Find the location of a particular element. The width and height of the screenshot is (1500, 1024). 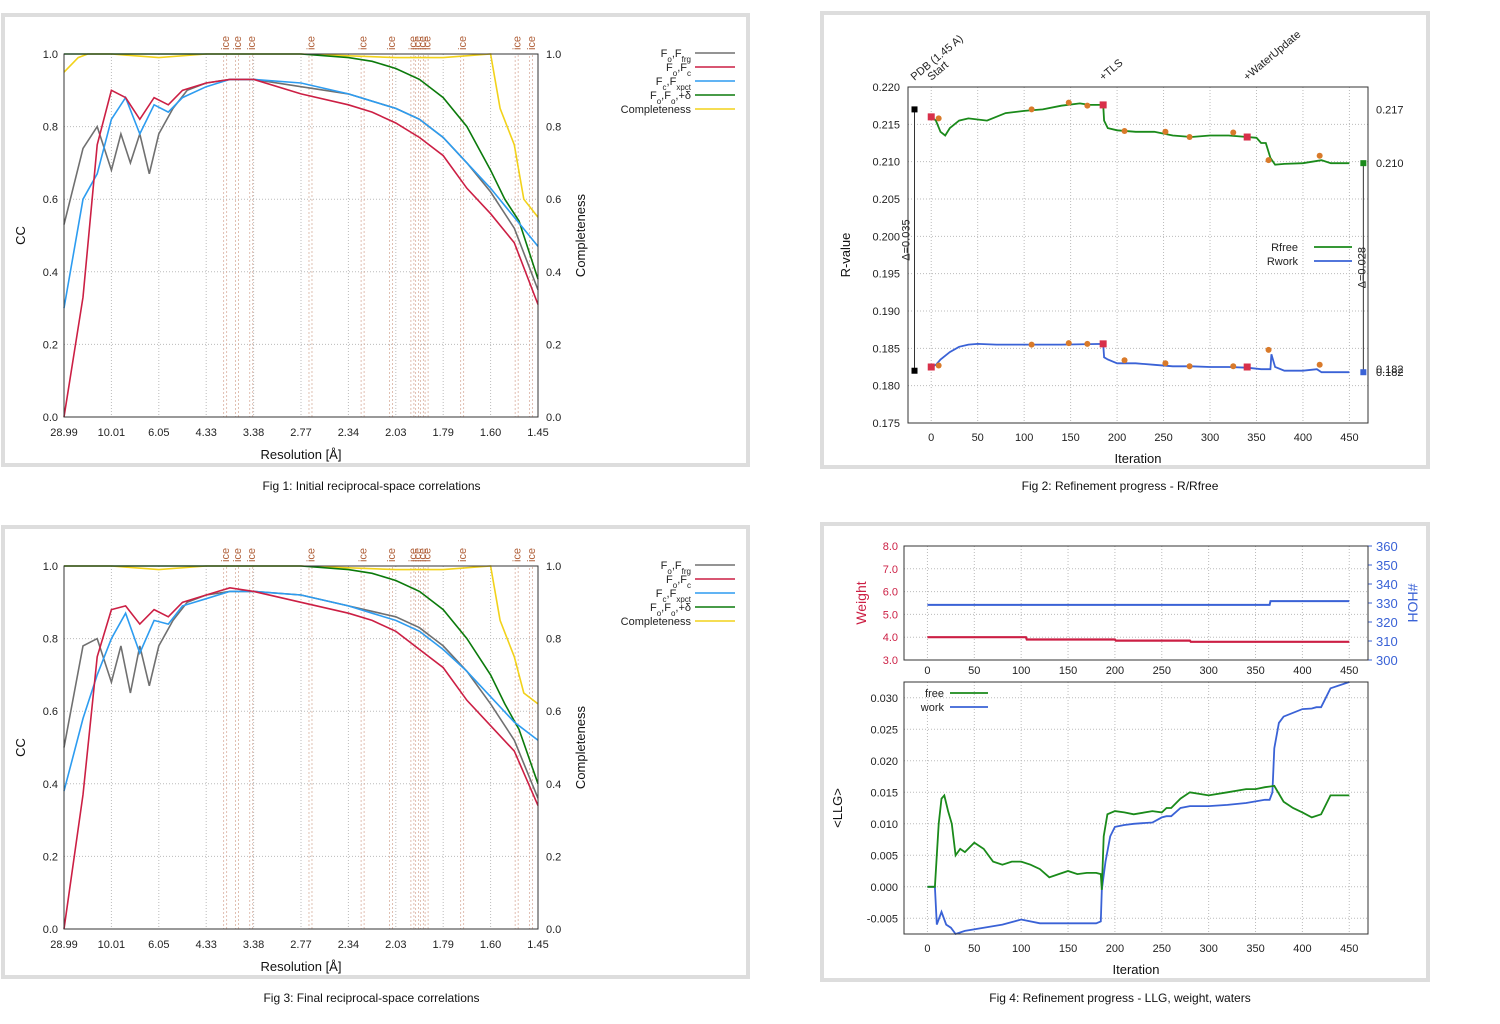

y-tick-label: 0.020 is located at coordinates (884, 762).